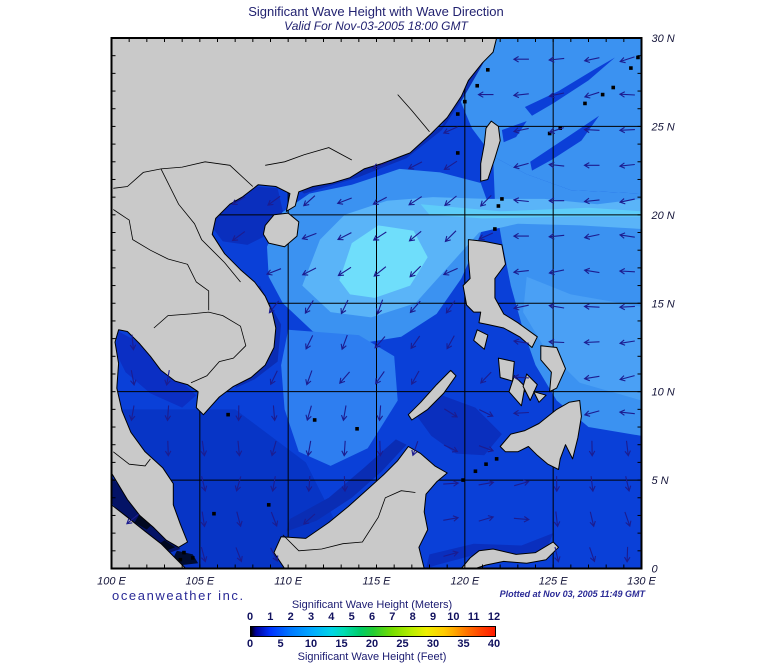 Image resolution: width=775 pixels, height=665 pixels. Describe the element at coordinates (540, 435) in the screenshot. I see `land-mindanao` at that location.